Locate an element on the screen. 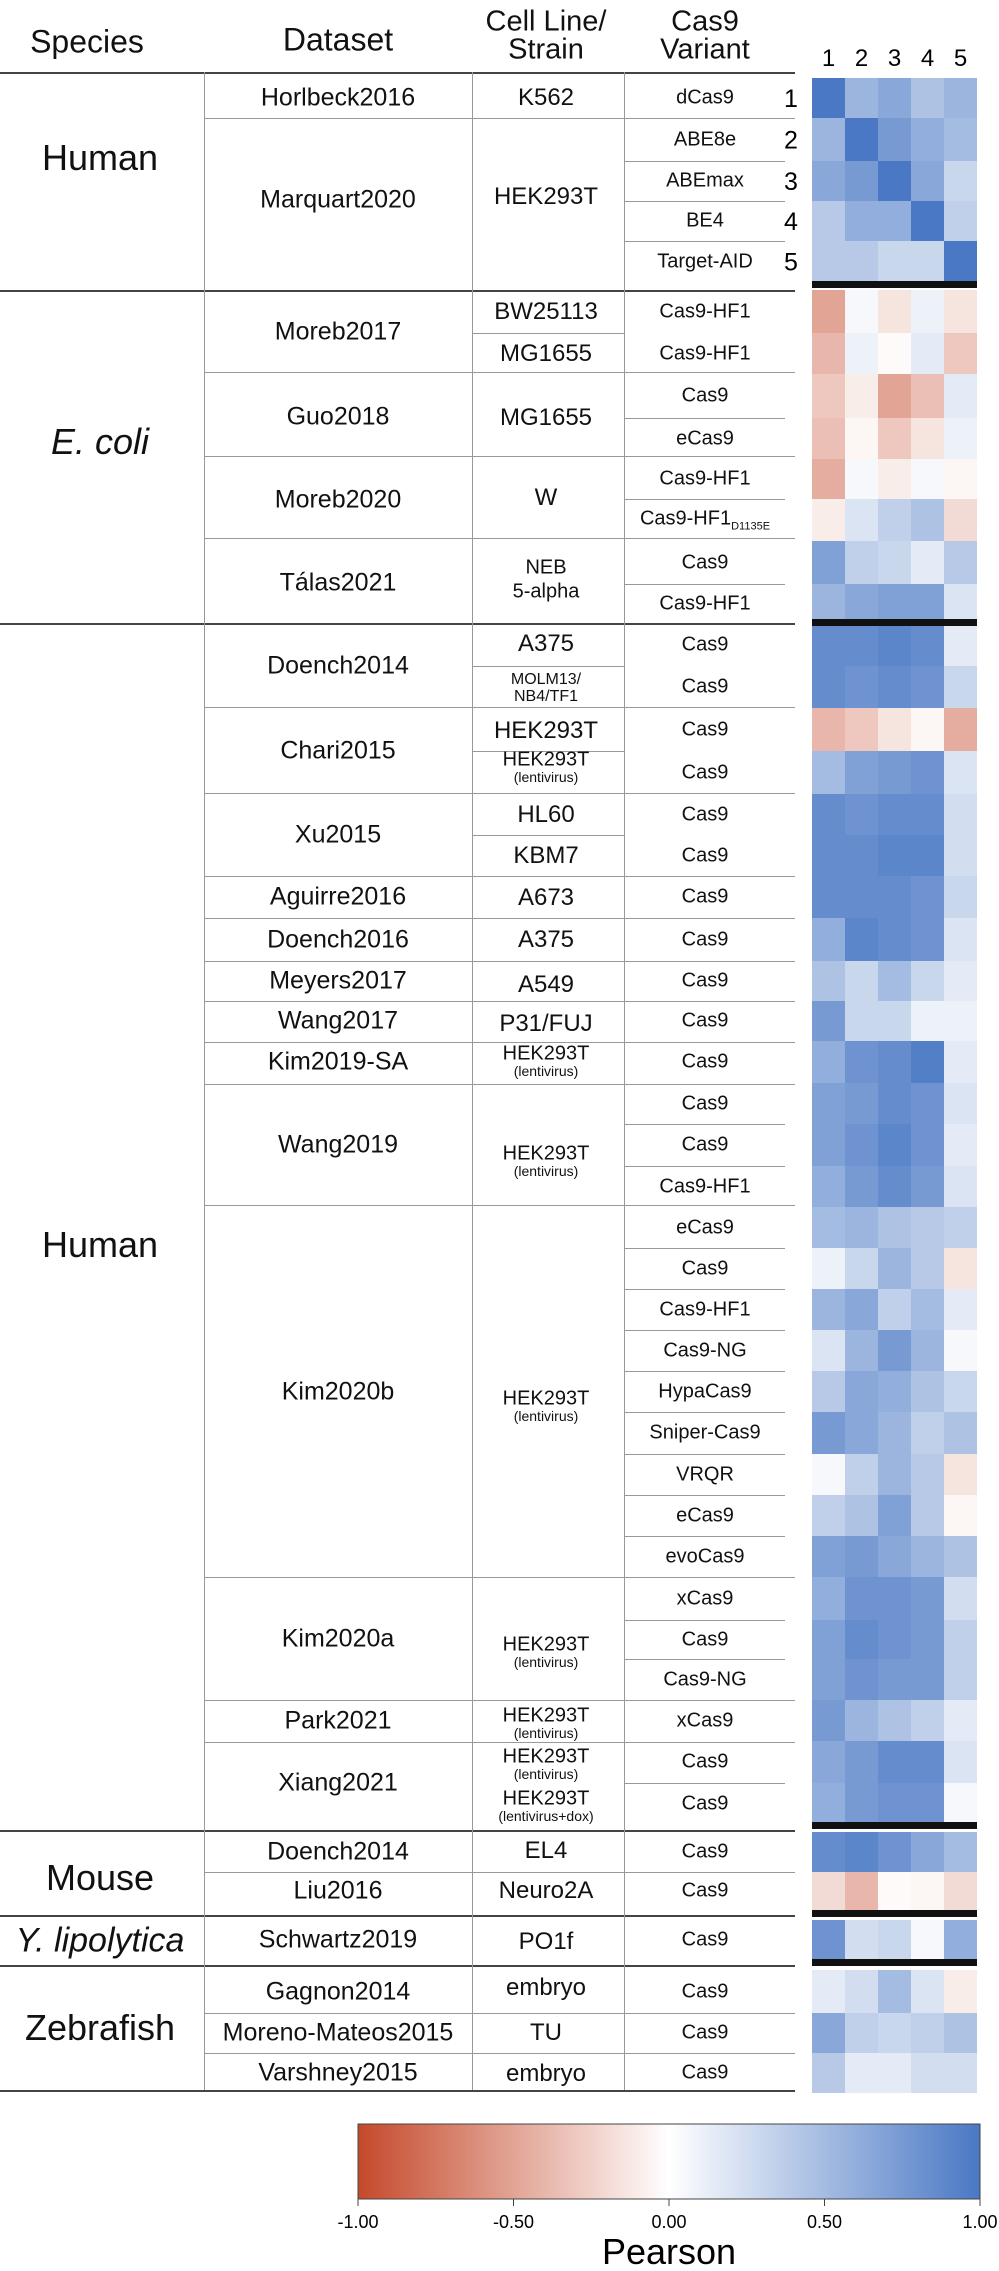  cell-line-label: HL60 is located at coordinates (546, 814).